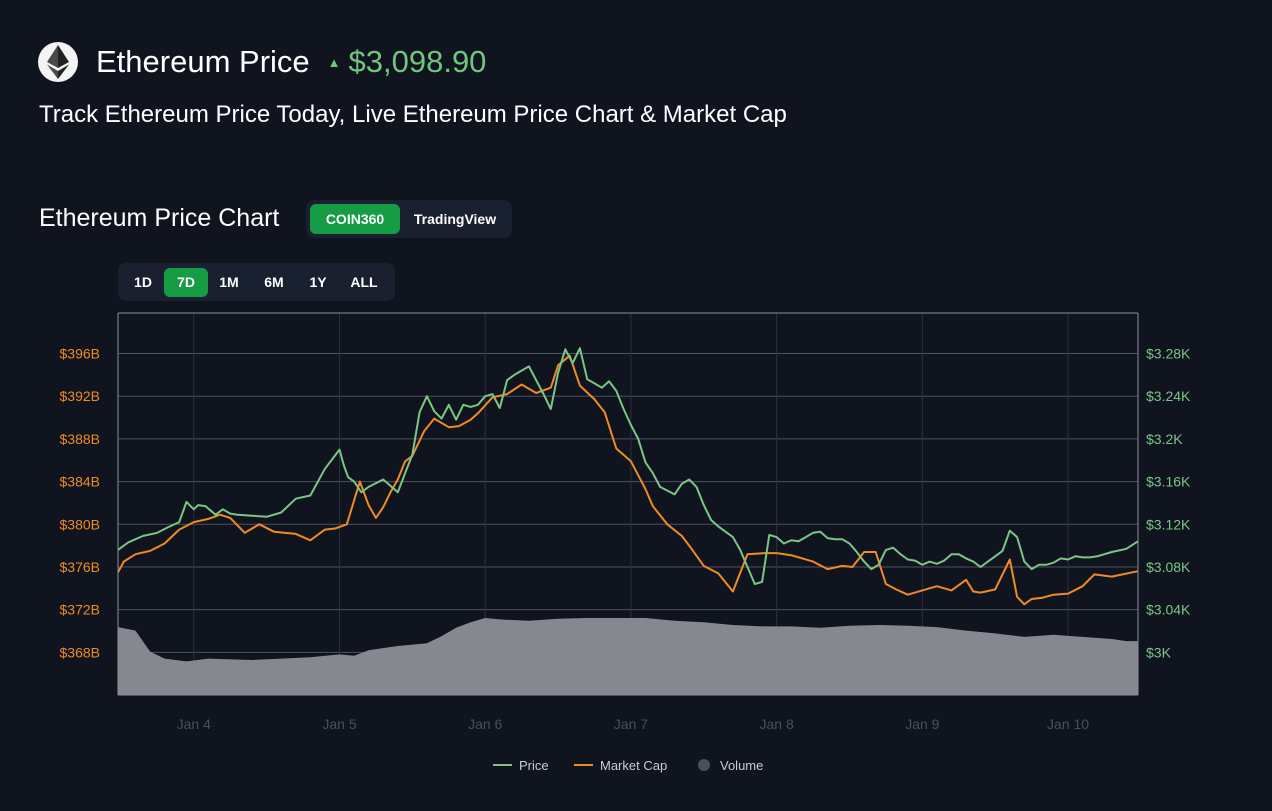  What do you see at coordinates (80, 567) in the screenshot?
I see `left-tick-label: $376B` at bounding box center [80, 567].